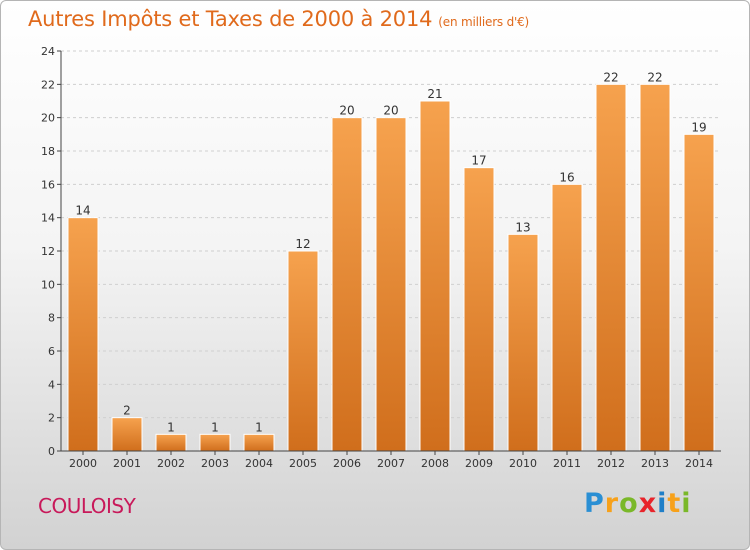  What do you see at coordinates (48, 184) in the screenshot?
I see `y-tick-label: 16` at bounding box center [48, 184].